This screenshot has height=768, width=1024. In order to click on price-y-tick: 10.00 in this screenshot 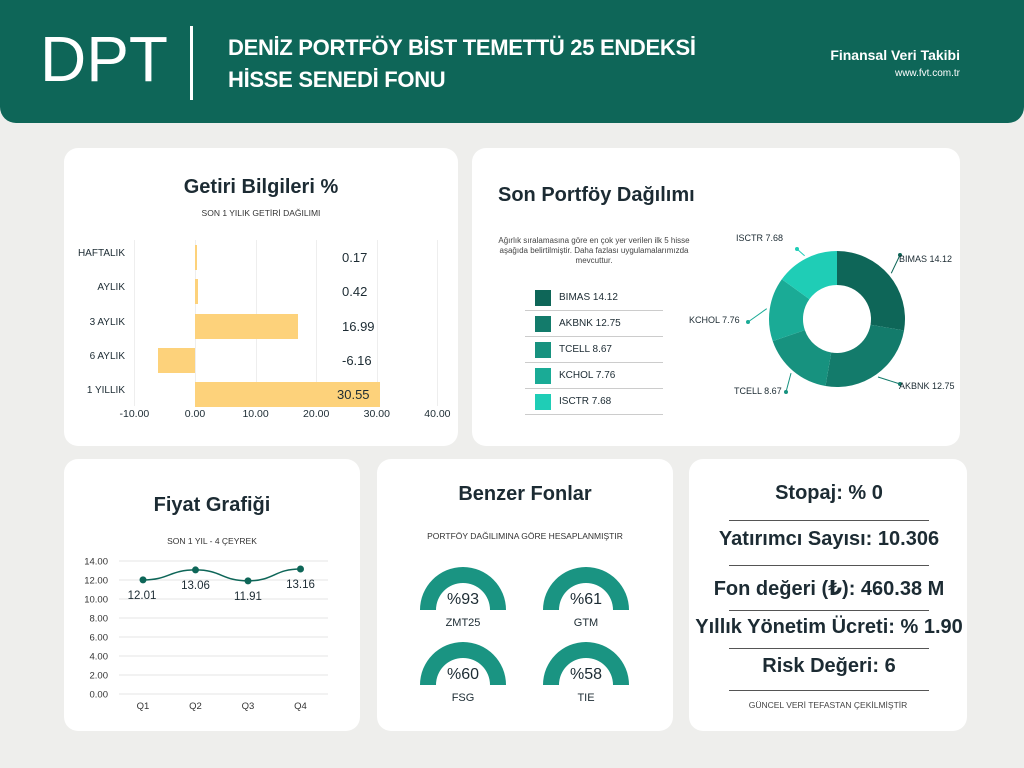, I will do `click(96, 600)`.